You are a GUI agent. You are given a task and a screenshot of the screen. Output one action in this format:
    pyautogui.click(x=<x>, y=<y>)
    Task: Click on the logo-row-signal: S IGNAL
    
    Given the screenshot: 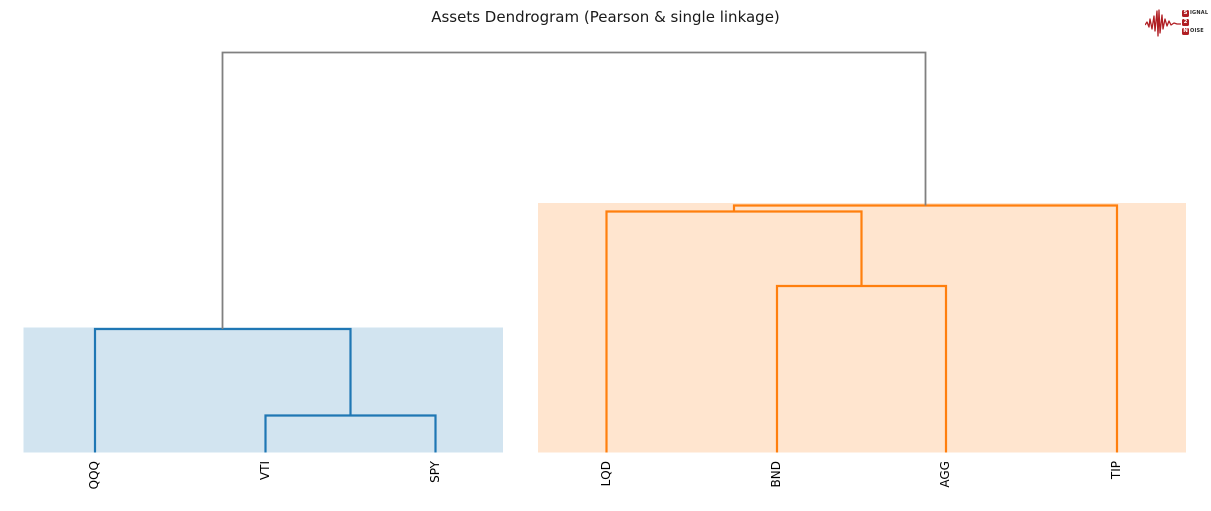 What is the action you would take?
    pyautogui.click(x=1195, y=13)
    